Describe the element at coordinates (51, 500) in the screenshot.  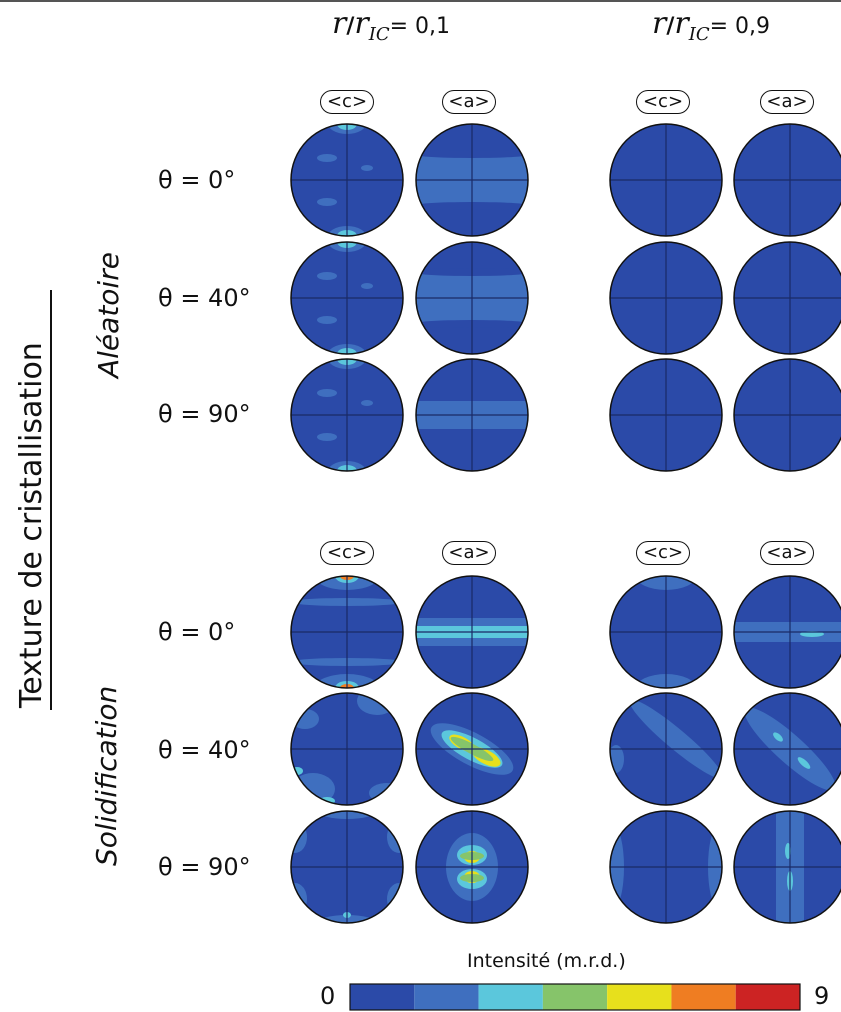
I see `side-title-rule` at that location.